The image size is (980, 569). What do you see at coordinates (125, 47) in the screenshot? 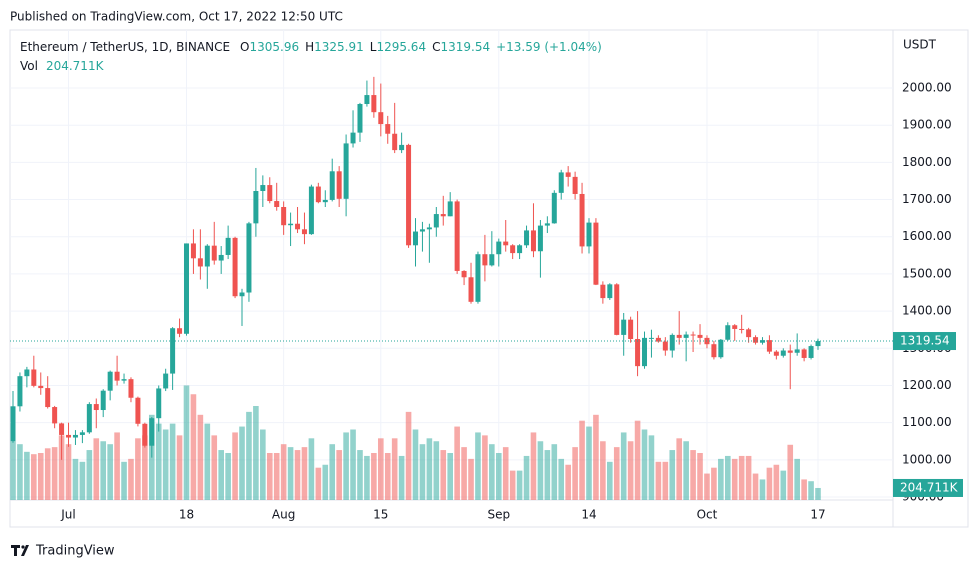
I see `symbol-name: Ethereum / TetherUS, 1D, BINANCE` at bounding box center [125, 47].